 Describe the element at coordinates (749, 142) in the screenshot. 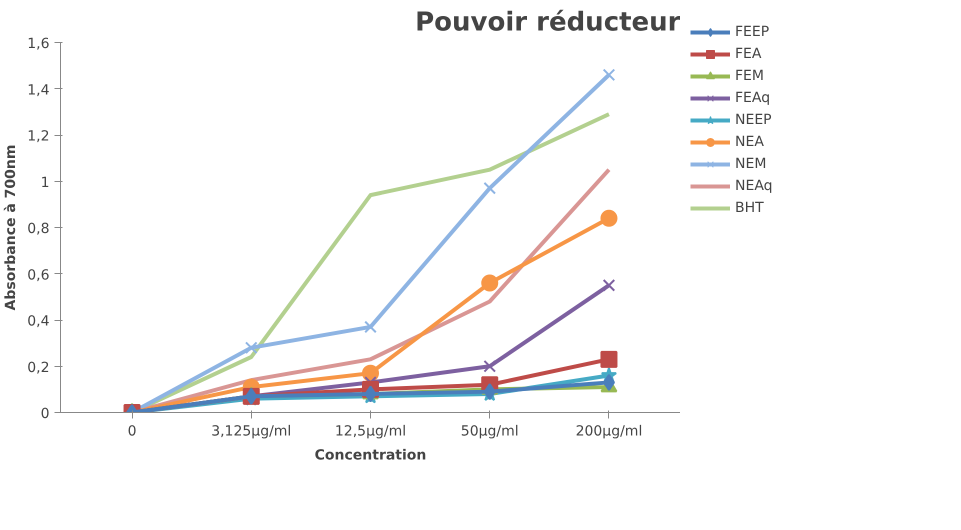

I see `legend-label: NEA` at that location.